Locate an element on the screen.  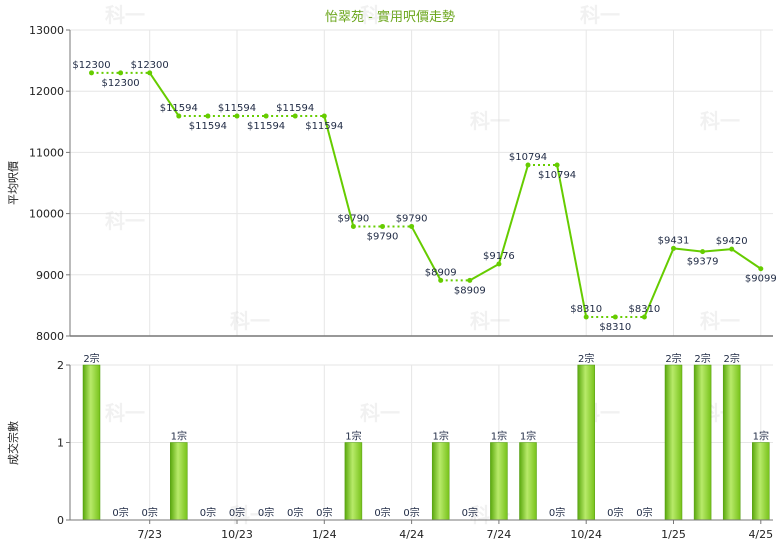
line-data-label: $9099 is located at coordinates (761, 279).